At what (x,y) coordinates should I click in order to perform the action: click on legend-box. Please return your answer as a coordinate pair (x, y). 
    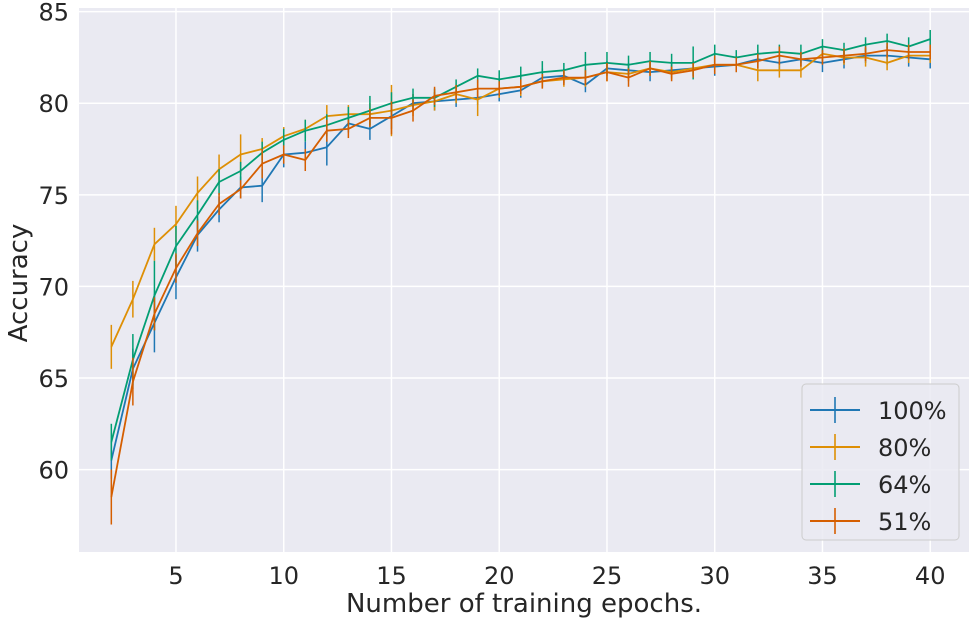
    Looking at the image, I should click on (880, 462).